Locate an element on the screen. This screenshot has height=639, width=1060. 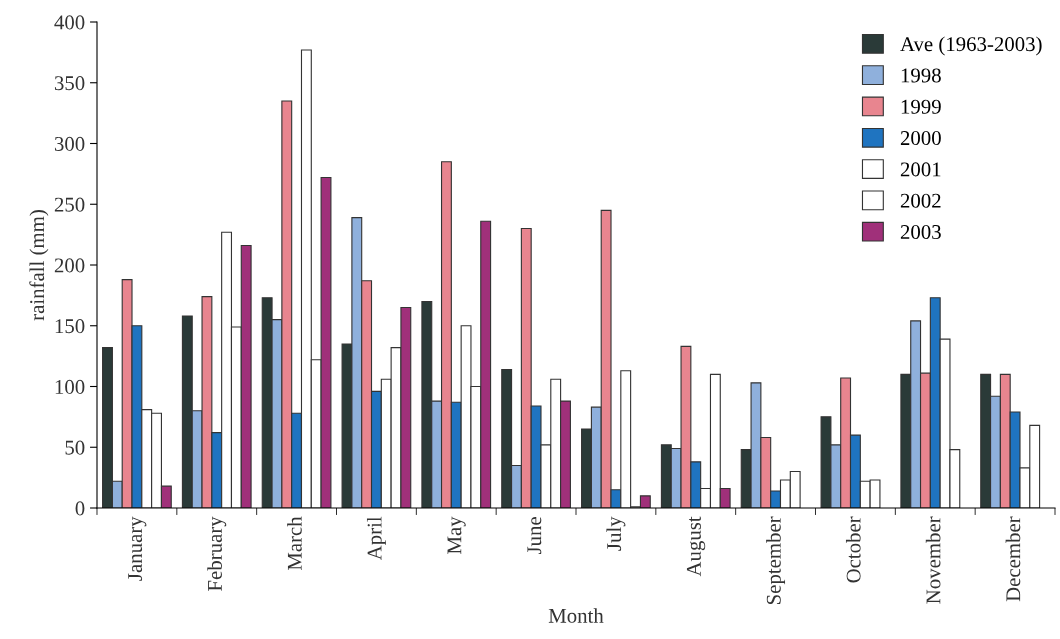
x-tick-label: April is located at coordinates (376, 538).